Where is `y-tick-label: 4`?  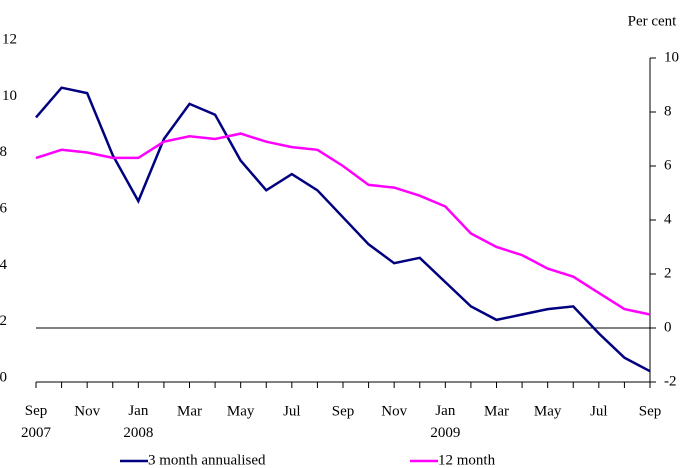 y-tick-label: 4 is located at coordinates (668, 219).